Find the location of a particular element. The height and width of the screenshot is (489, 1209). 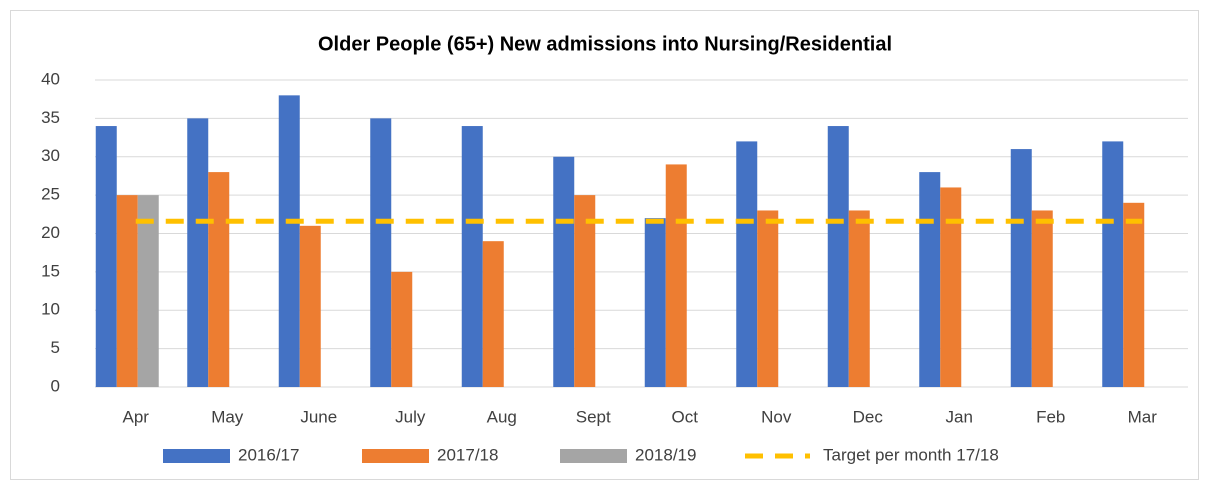

x-tick-label: Mar is located at coordinates (1143, 416).